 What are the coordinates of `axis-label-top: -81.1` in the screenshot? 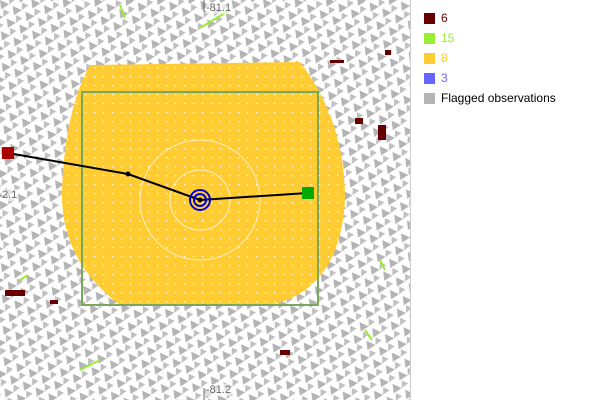 It's located at (219, 8).